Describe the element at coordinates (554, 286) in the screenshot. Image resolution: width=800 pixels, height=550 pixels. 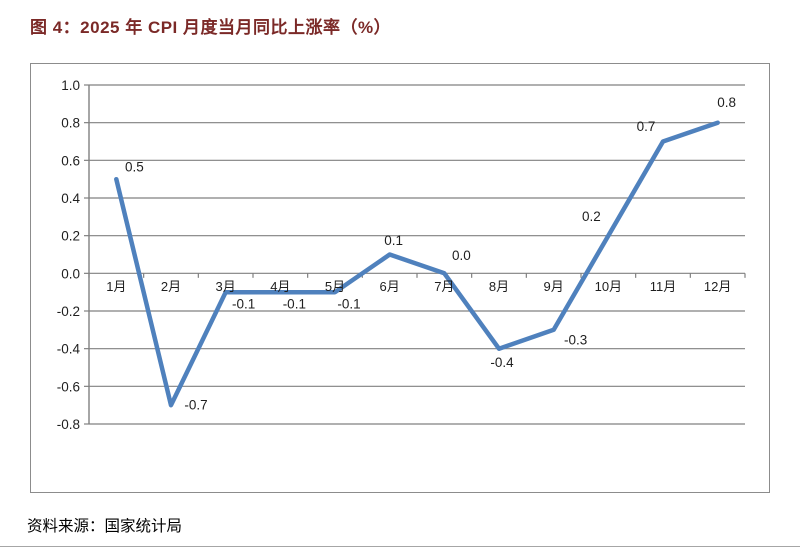
I see `x-tick-label: 9月` at that location.